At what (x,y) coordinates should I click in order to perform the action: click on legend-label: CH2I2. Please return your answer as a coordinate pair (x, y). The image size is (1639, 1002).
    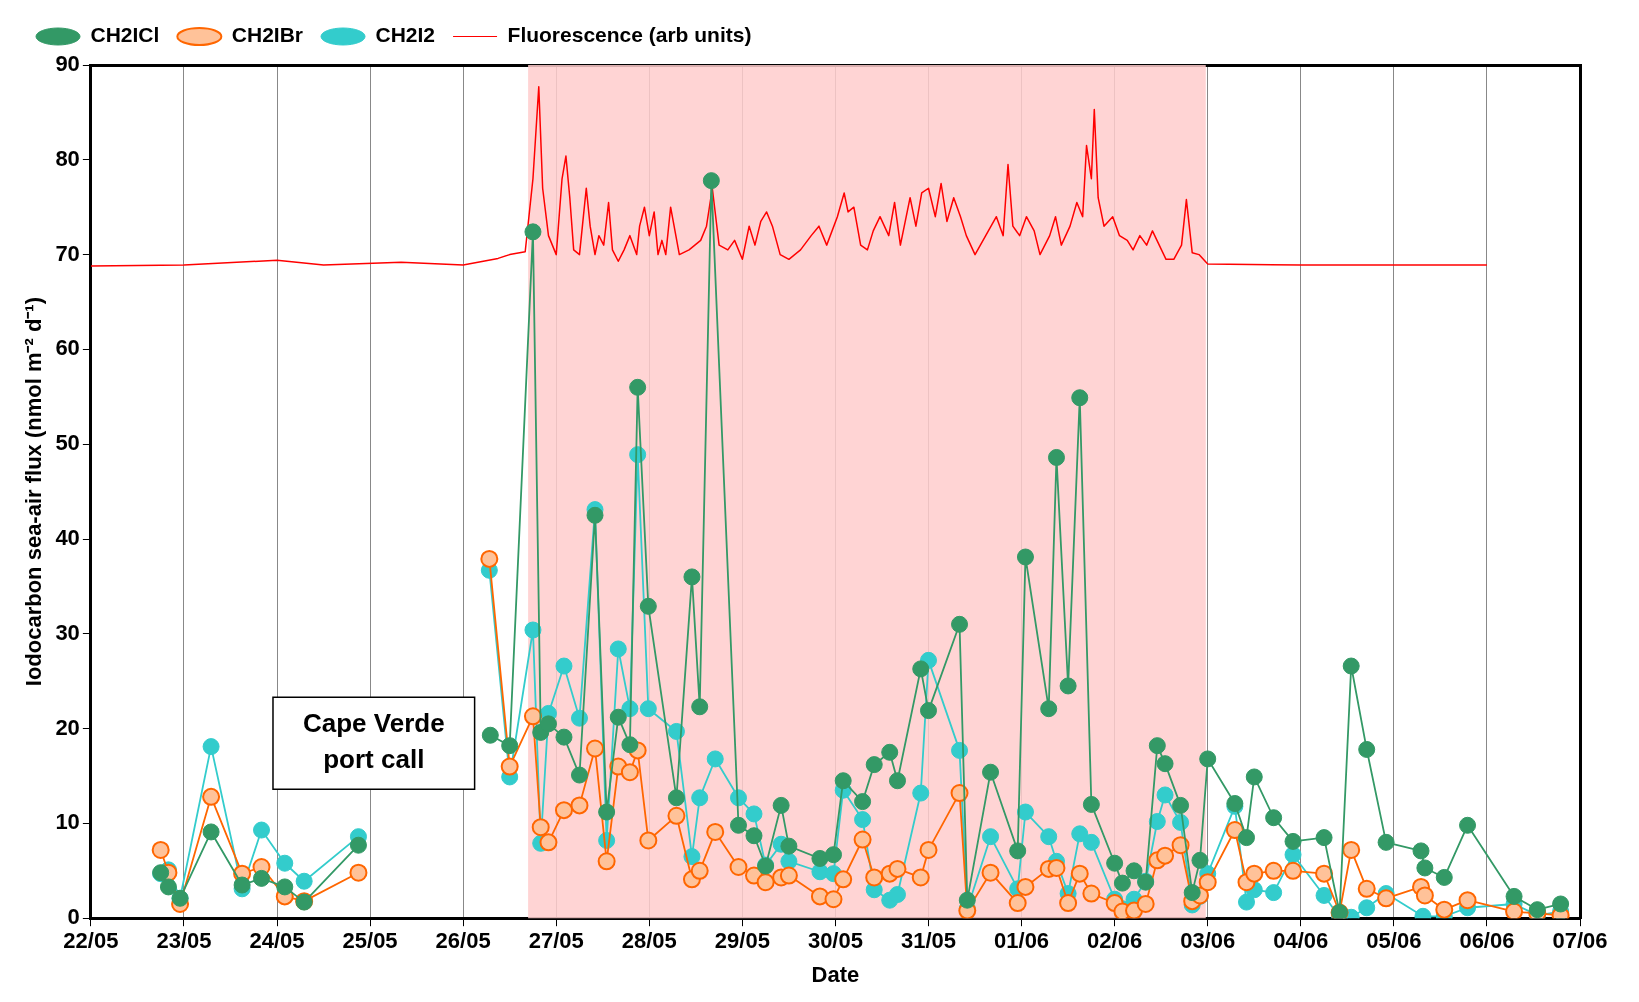
    Looking at the image, I should click on (405, 35).